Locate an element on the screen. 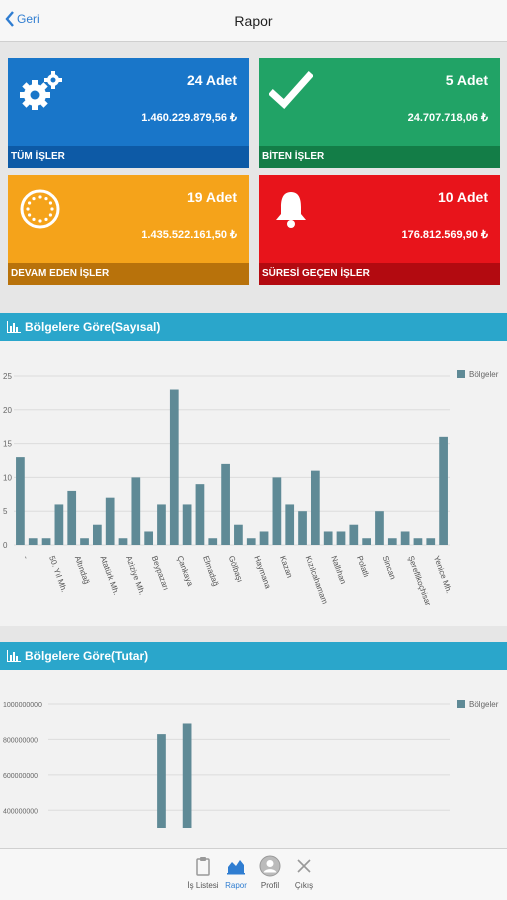  page-title: Rapor is located at coordinates (253, 21).